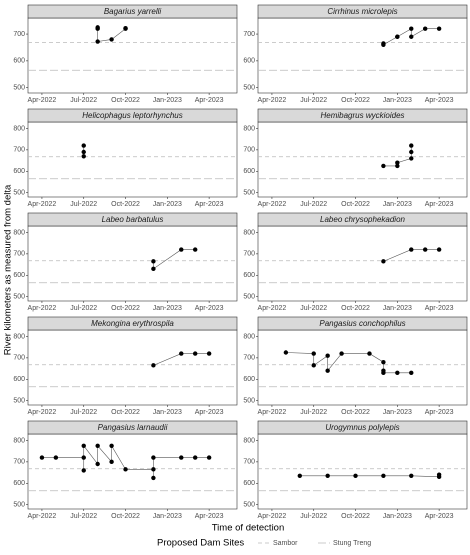 The image size is (470, 555). I want to click on panel-title: Bagarius yarrelli, so click(133, 11).